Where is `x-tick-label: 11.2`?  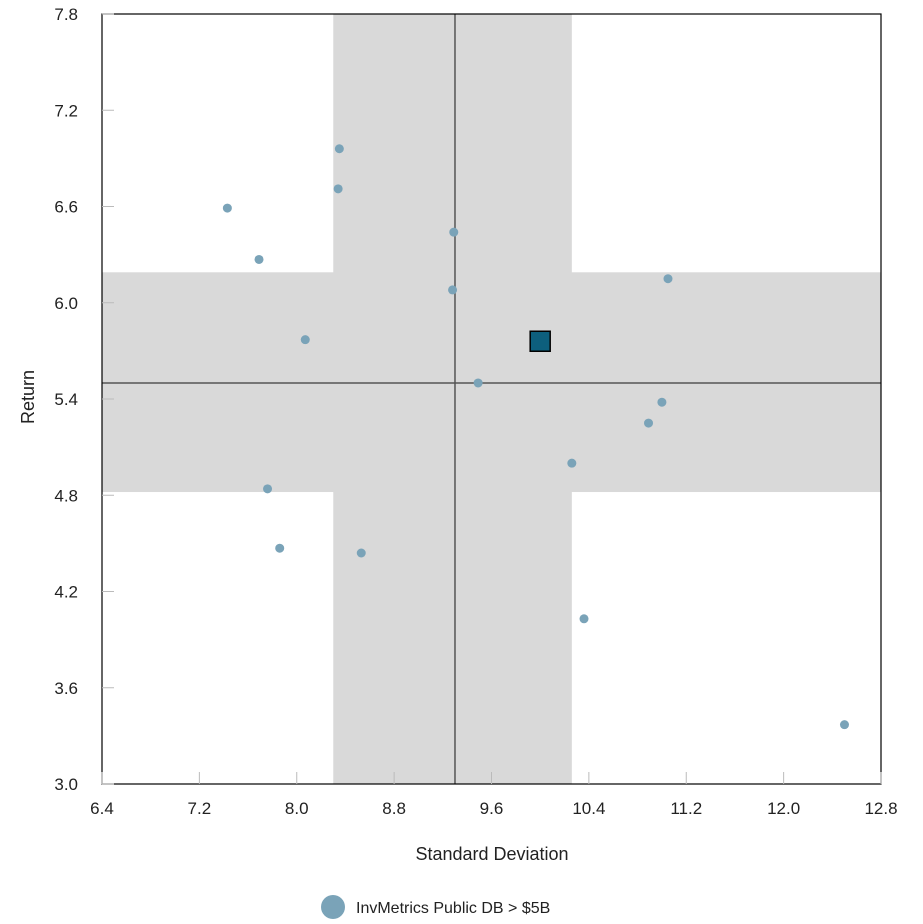
x-tick-label: 11.2 is located at coordinates (686, 808).